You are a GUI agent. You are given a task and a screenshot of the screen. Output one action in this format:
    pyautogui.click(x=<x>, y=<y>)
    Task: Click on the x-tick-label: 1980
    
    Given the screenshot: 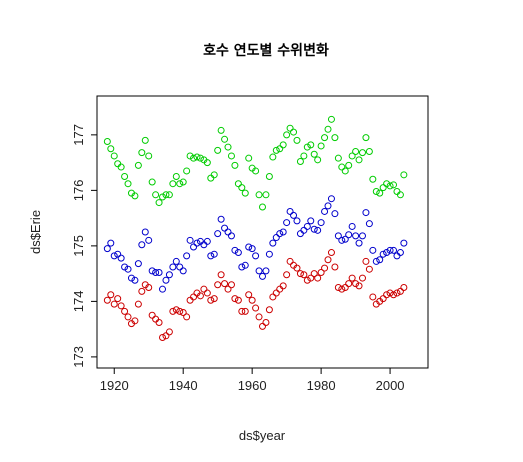 What is the action you would take?
    pyautogui.click(x=321, y=385)
    